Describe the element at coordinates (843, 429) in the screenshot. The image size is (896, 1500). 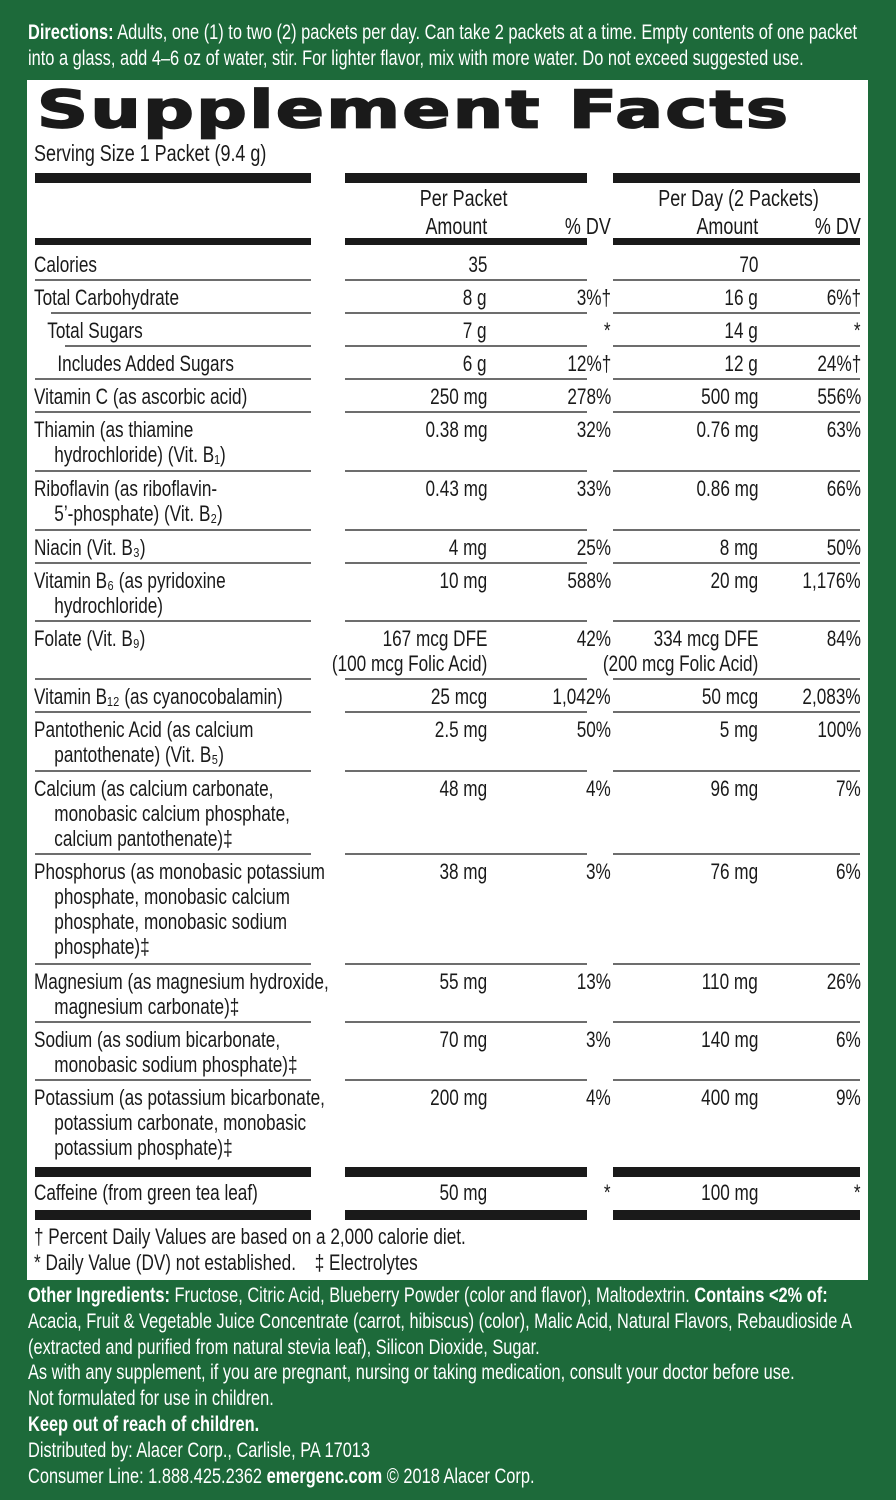
I see `day-dv: 63%` at that location.